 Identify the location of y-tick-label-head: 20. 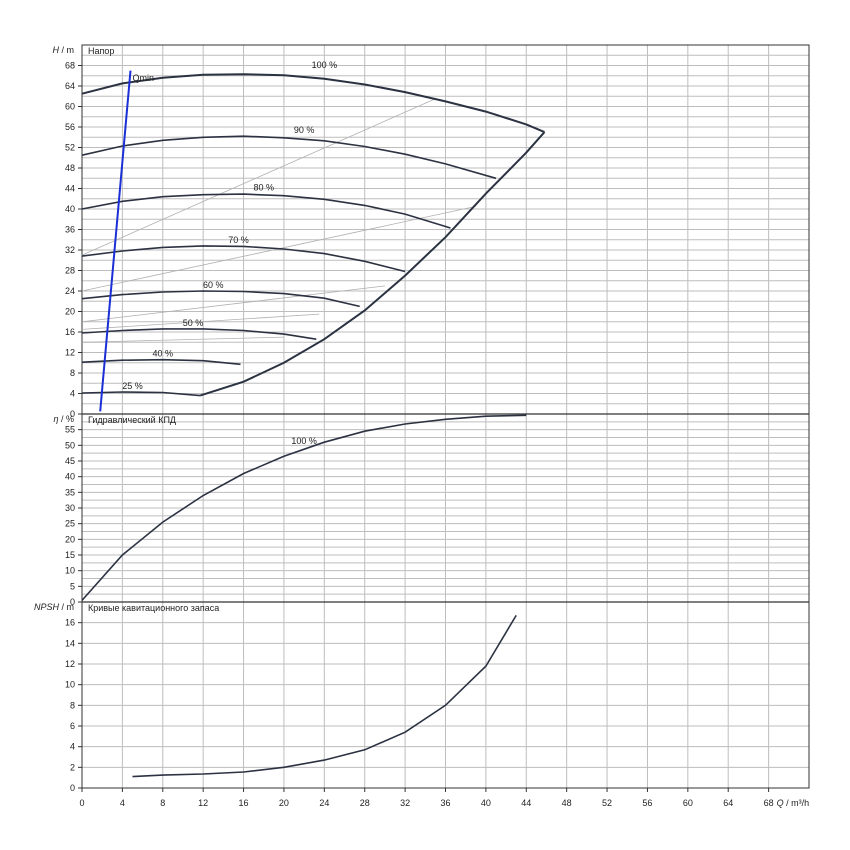
(70, 312).